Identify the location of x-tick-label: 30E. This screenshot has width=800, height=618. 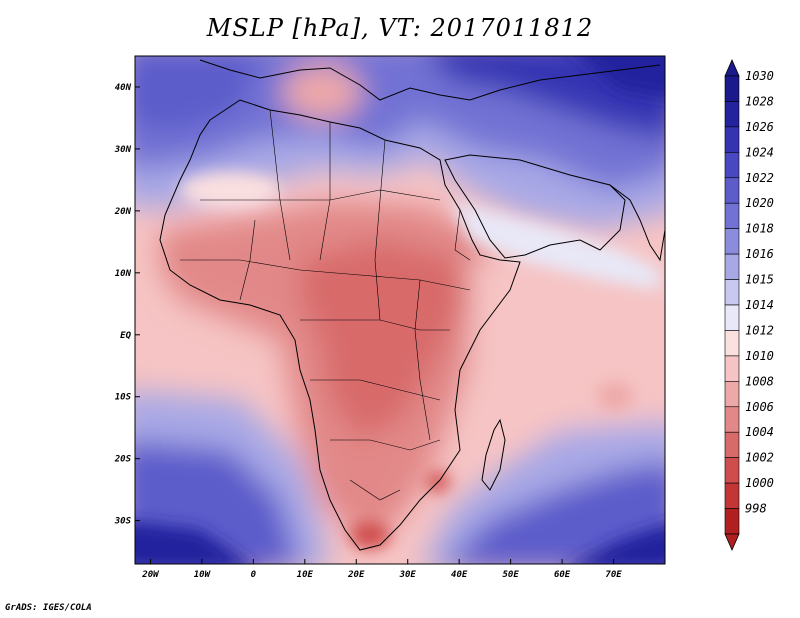
(408, 575).